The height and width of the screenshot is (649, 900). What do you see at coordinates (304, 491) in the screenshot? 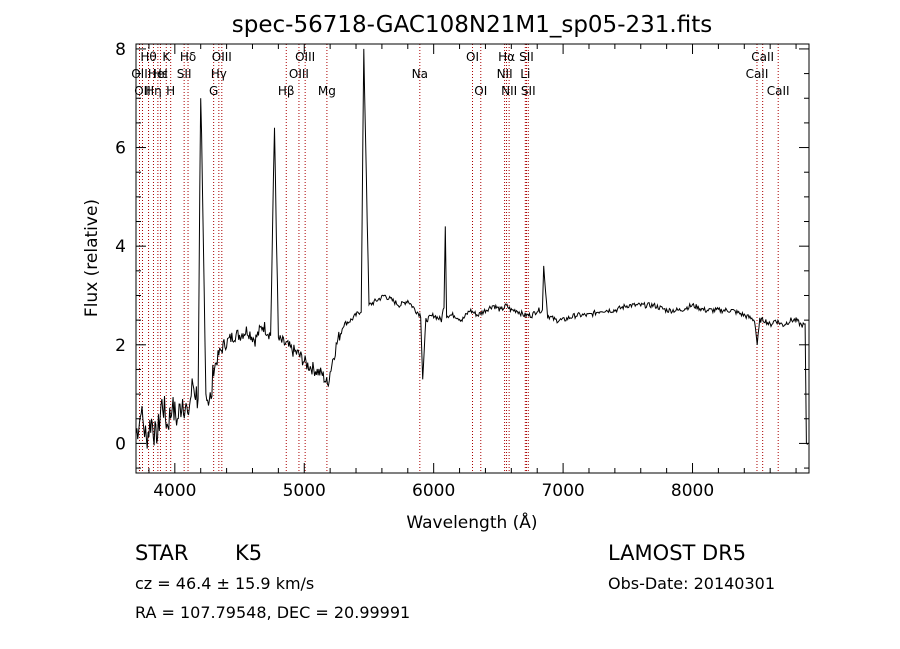
I see `x-tick-label: 5000` at bounding box center [304, 491].